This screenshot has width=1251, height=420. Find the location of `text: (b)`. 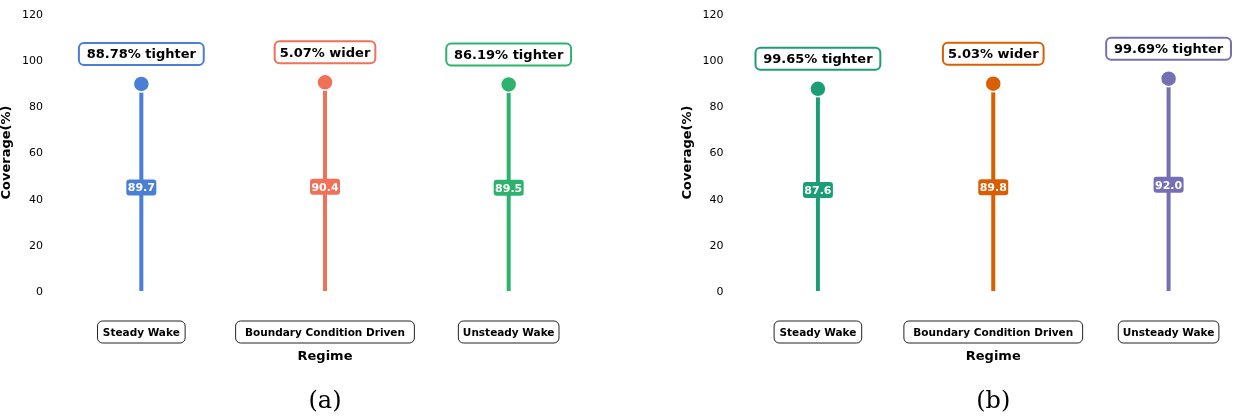

text: (b) is located at coordinates (993, 400).